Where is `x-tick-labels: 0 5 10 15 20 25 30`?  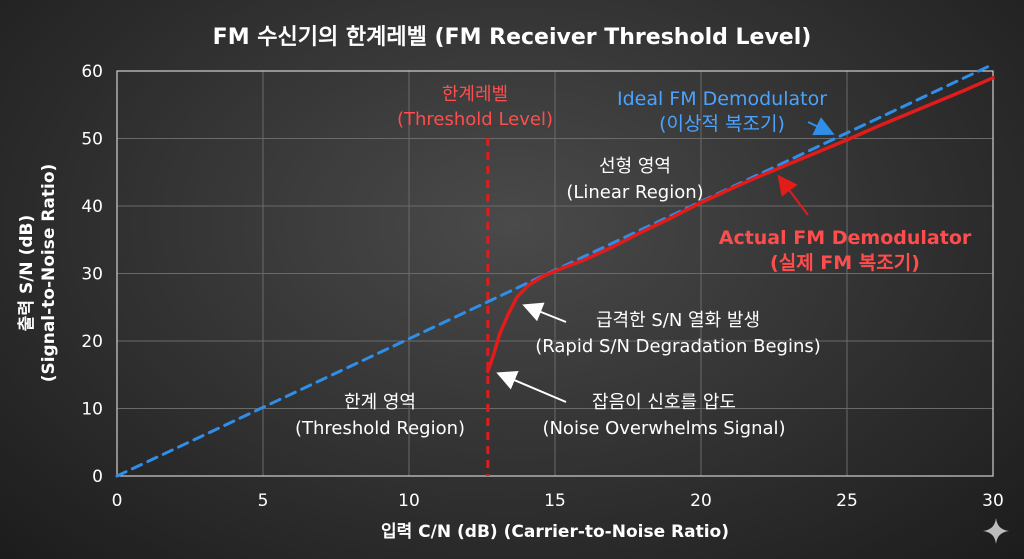
x-tick-labels: 0 5 10 15 20 25 30 is located at coordinates (558, 501).